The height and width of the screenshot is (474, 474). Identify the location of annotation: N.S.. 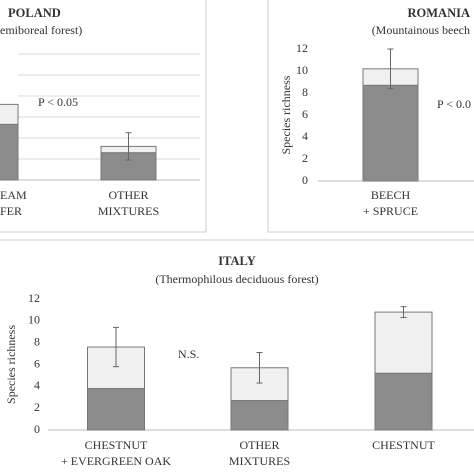
(188, 354).